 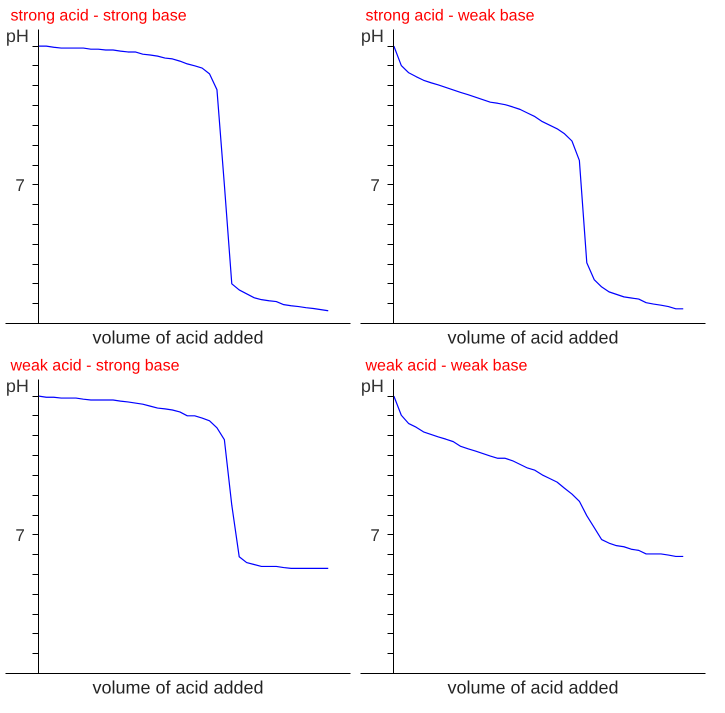 What do you see at coordinates (446, 366) in the screenshot?
I see `chart-title: weak acid - weak base` at bounding box center [446, 366].